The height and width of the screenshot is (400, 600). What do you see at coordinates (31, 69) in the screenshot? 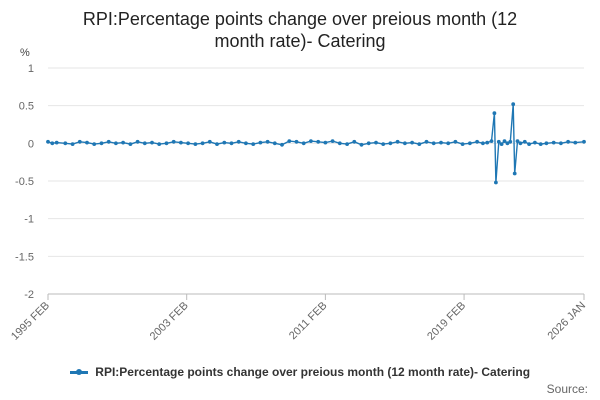
I see `y-tick-label: 1` at bounding box center [31, 69].